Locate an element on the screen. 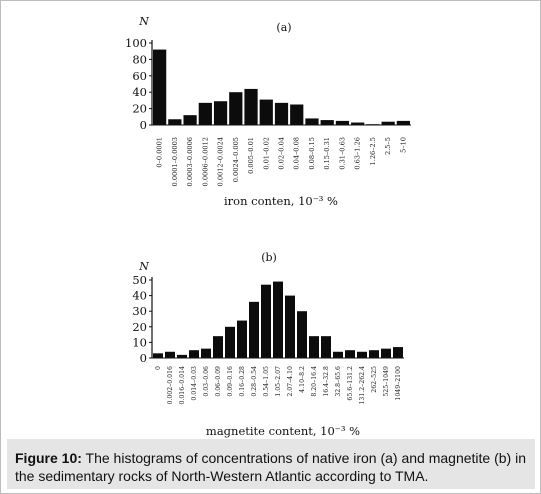  panel-b-category-label-15: 32.8–65.6 is located at coordinates (338, 381).